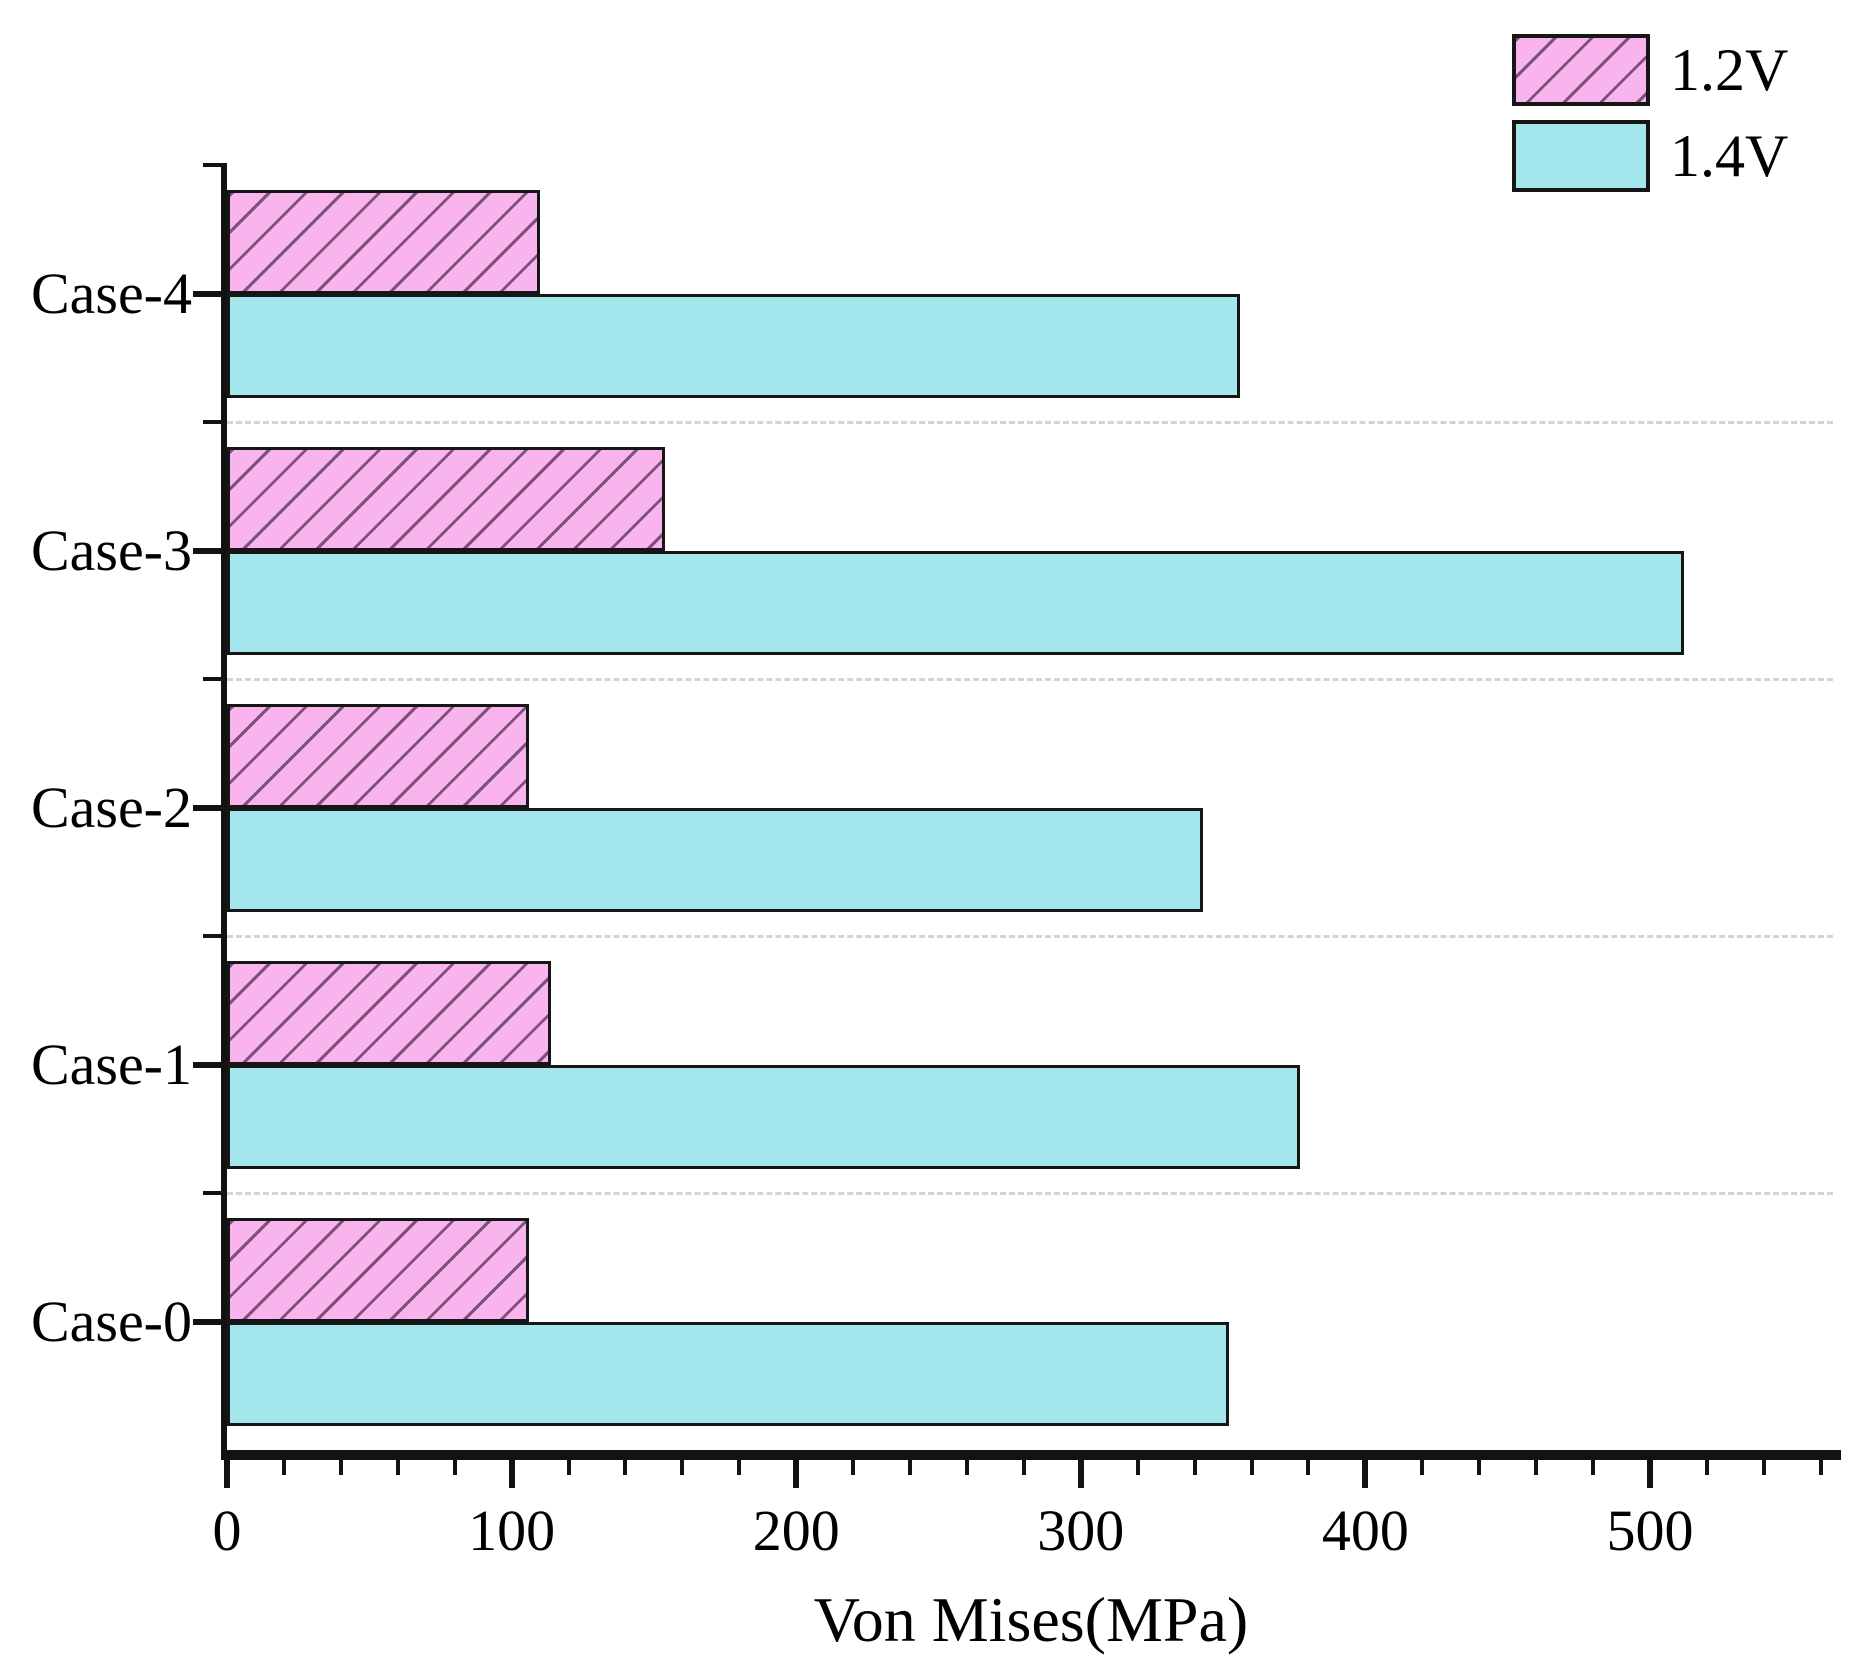 This screenshot has height=1678, width=1862. I want to click on x-tick-label: 300, so click(1081, 1530).